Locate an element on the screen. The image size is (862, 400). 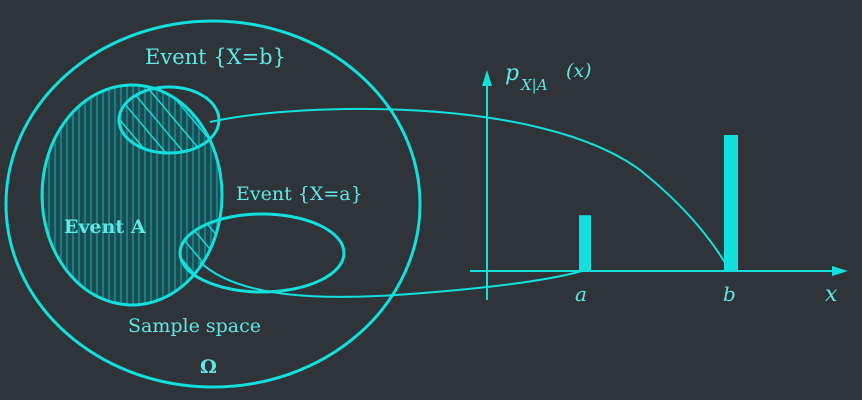
y-axis-label-arg: (x) is located at coordinates (579, 71).